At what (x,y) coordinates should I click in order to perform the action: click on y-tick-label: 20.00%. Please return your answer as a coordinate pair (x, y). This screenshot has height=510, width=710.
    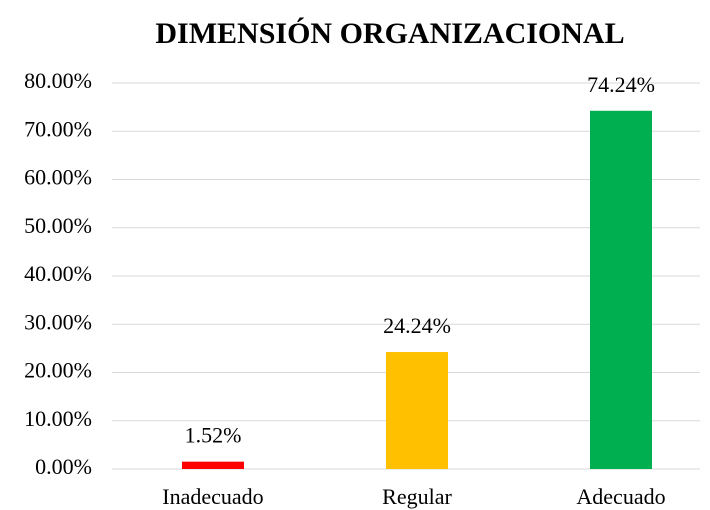
    Looking at the image, I should click on (58, 370).